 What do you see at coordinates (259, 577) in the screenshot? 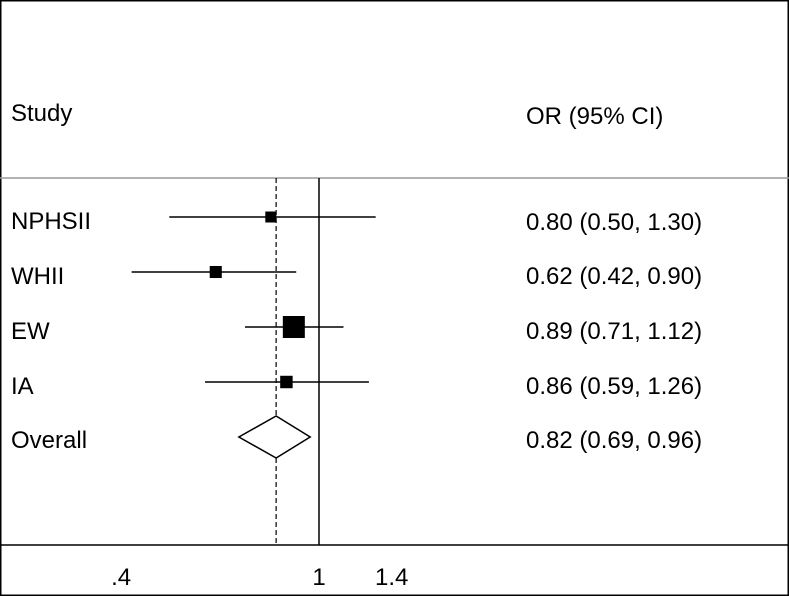
I see `x-axis-ticks: .4 1 1.4` at bounding box center [259, 577].